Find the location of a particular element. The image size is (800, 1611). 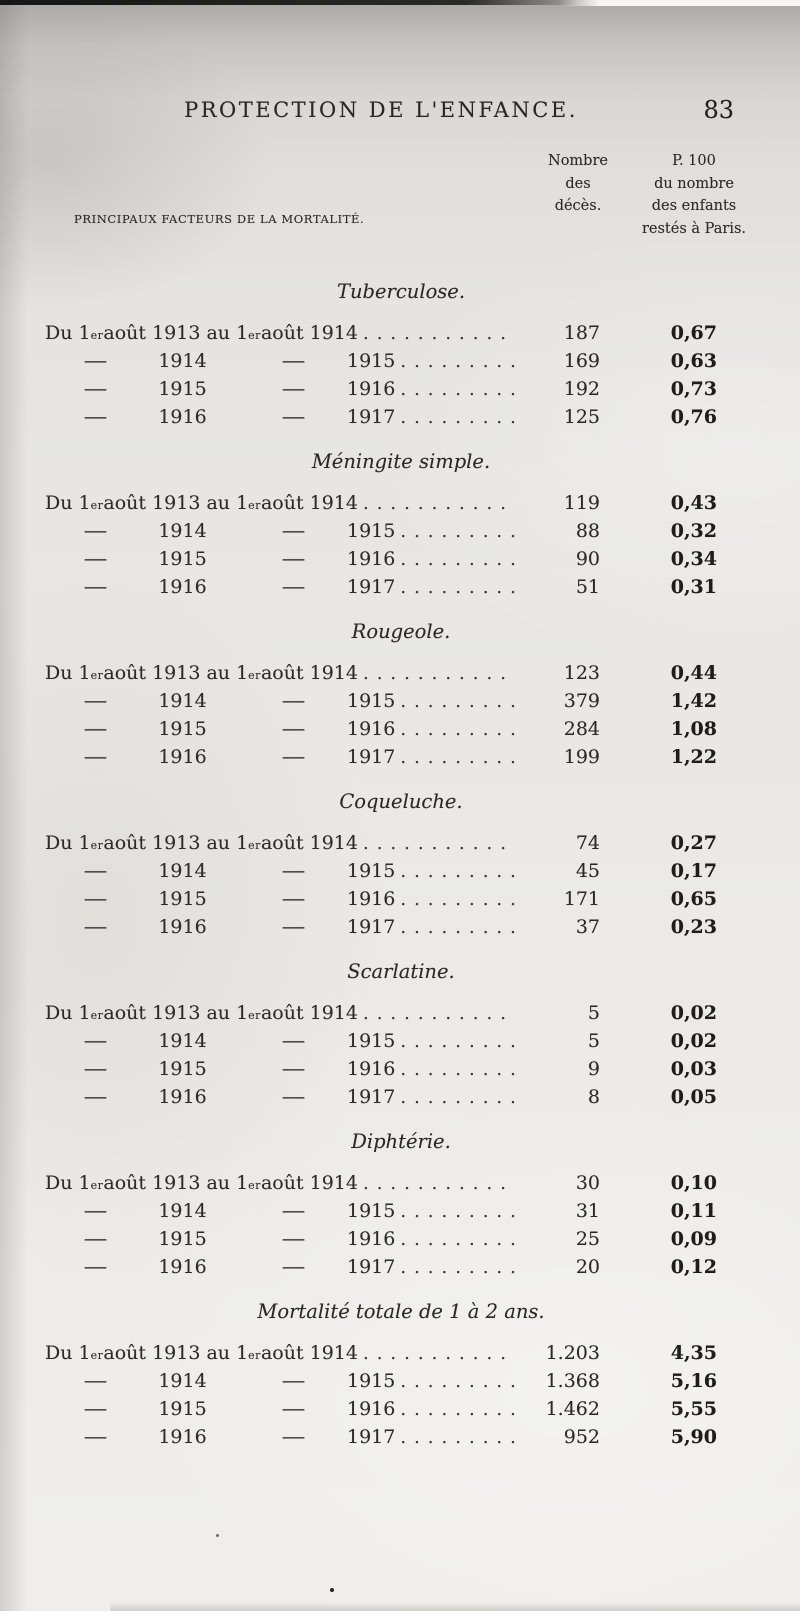

rate-value: 4,35 is located at coordinates (693, 1353).